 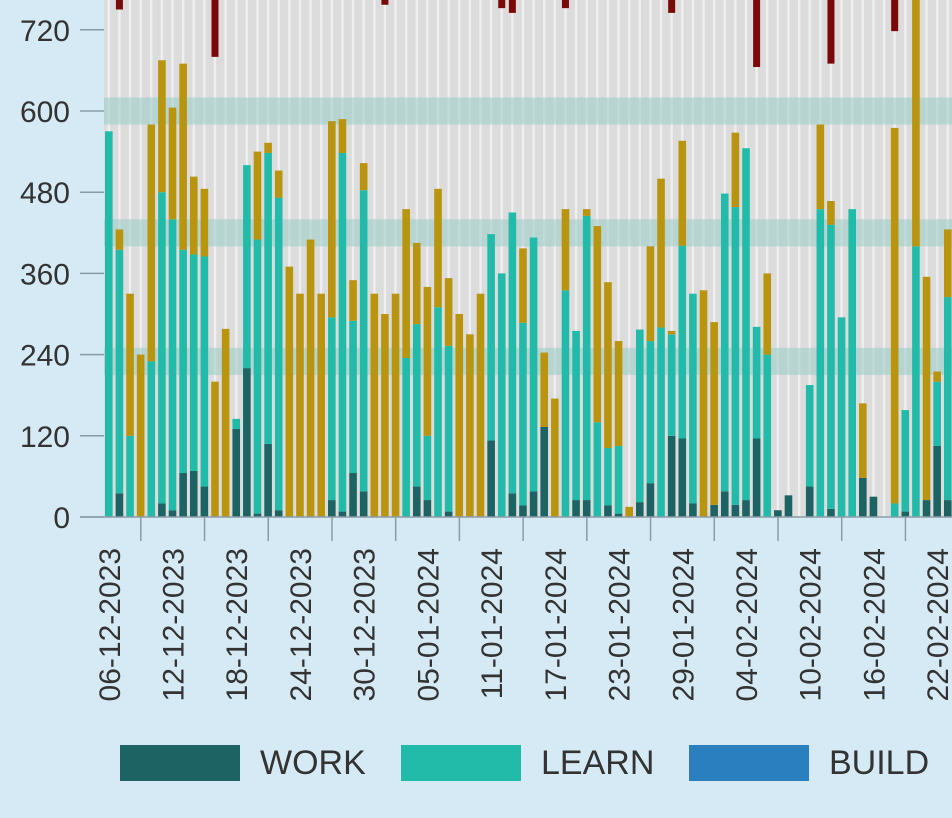 I want to click on legend-label-build: BUILD, so click(x=879, y=763).